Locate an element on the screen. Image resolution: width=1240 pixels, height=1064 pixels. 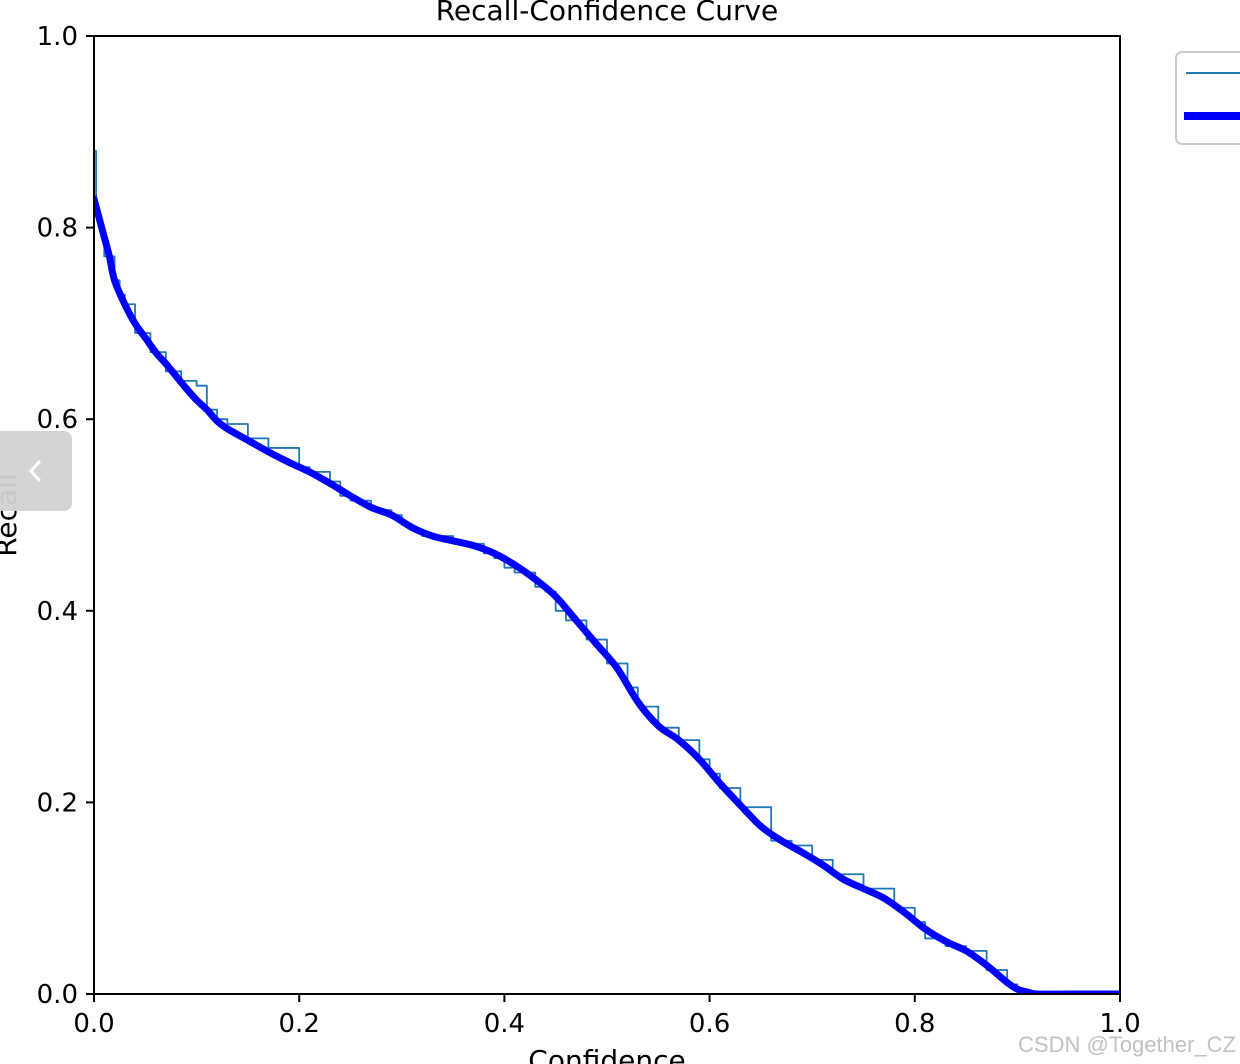
previous-button is located at coordinates (36, 471).